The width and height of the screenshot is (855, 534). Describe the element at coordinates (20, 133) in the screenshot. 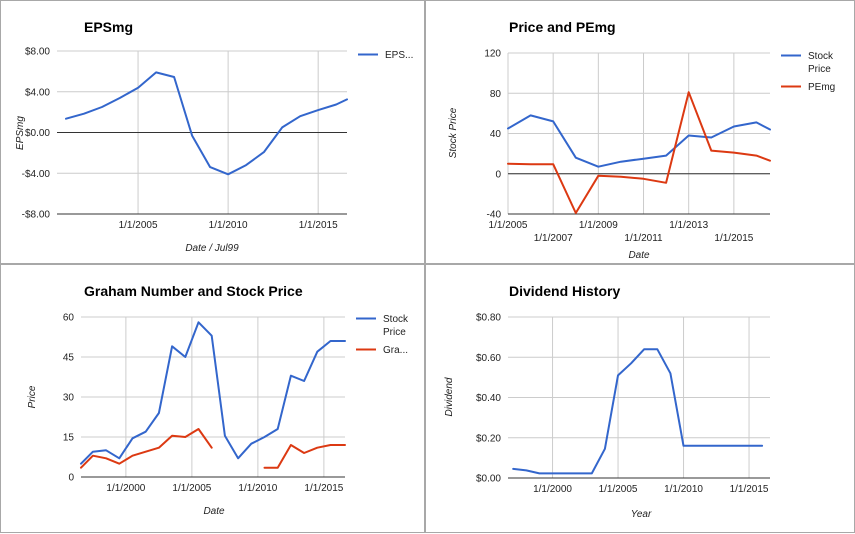

I see `y-axis-title: EPSmg` at that location.